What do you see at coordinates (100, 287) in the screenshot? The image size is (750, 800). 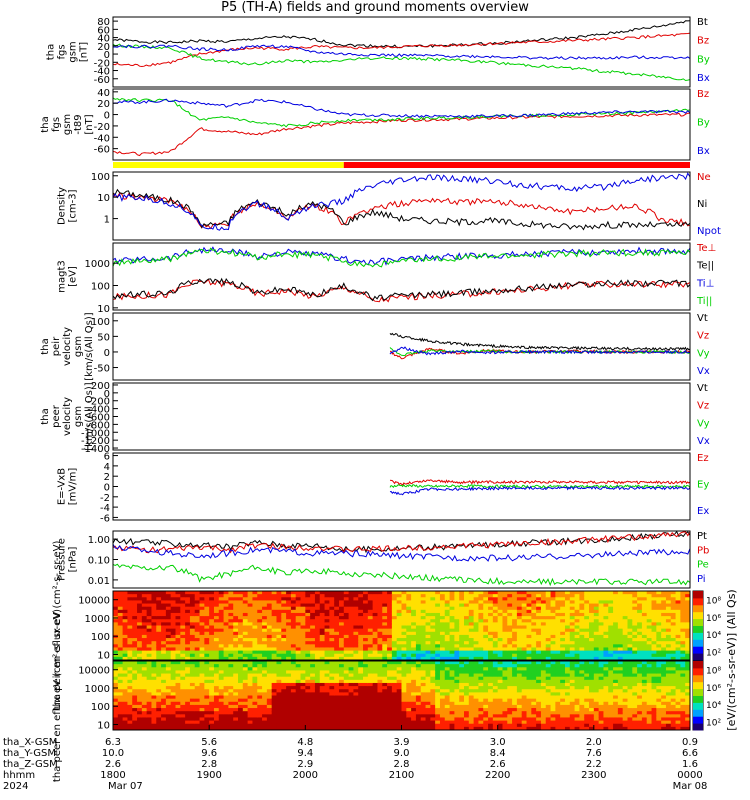 I see `y-tick-label: 100` at bounding box center [100, 287].